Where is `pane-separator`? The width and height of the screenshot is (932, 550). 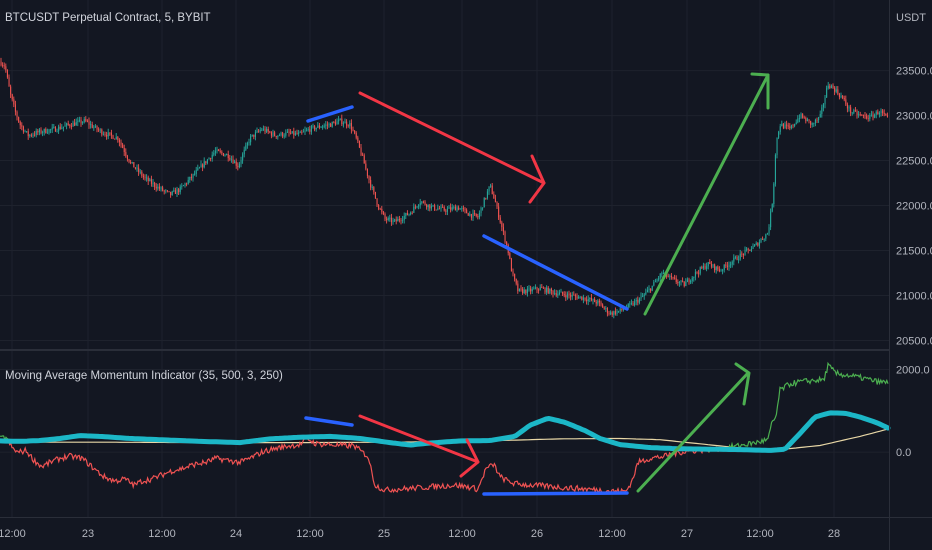 pane-separator is located at coordinates (444, 350).